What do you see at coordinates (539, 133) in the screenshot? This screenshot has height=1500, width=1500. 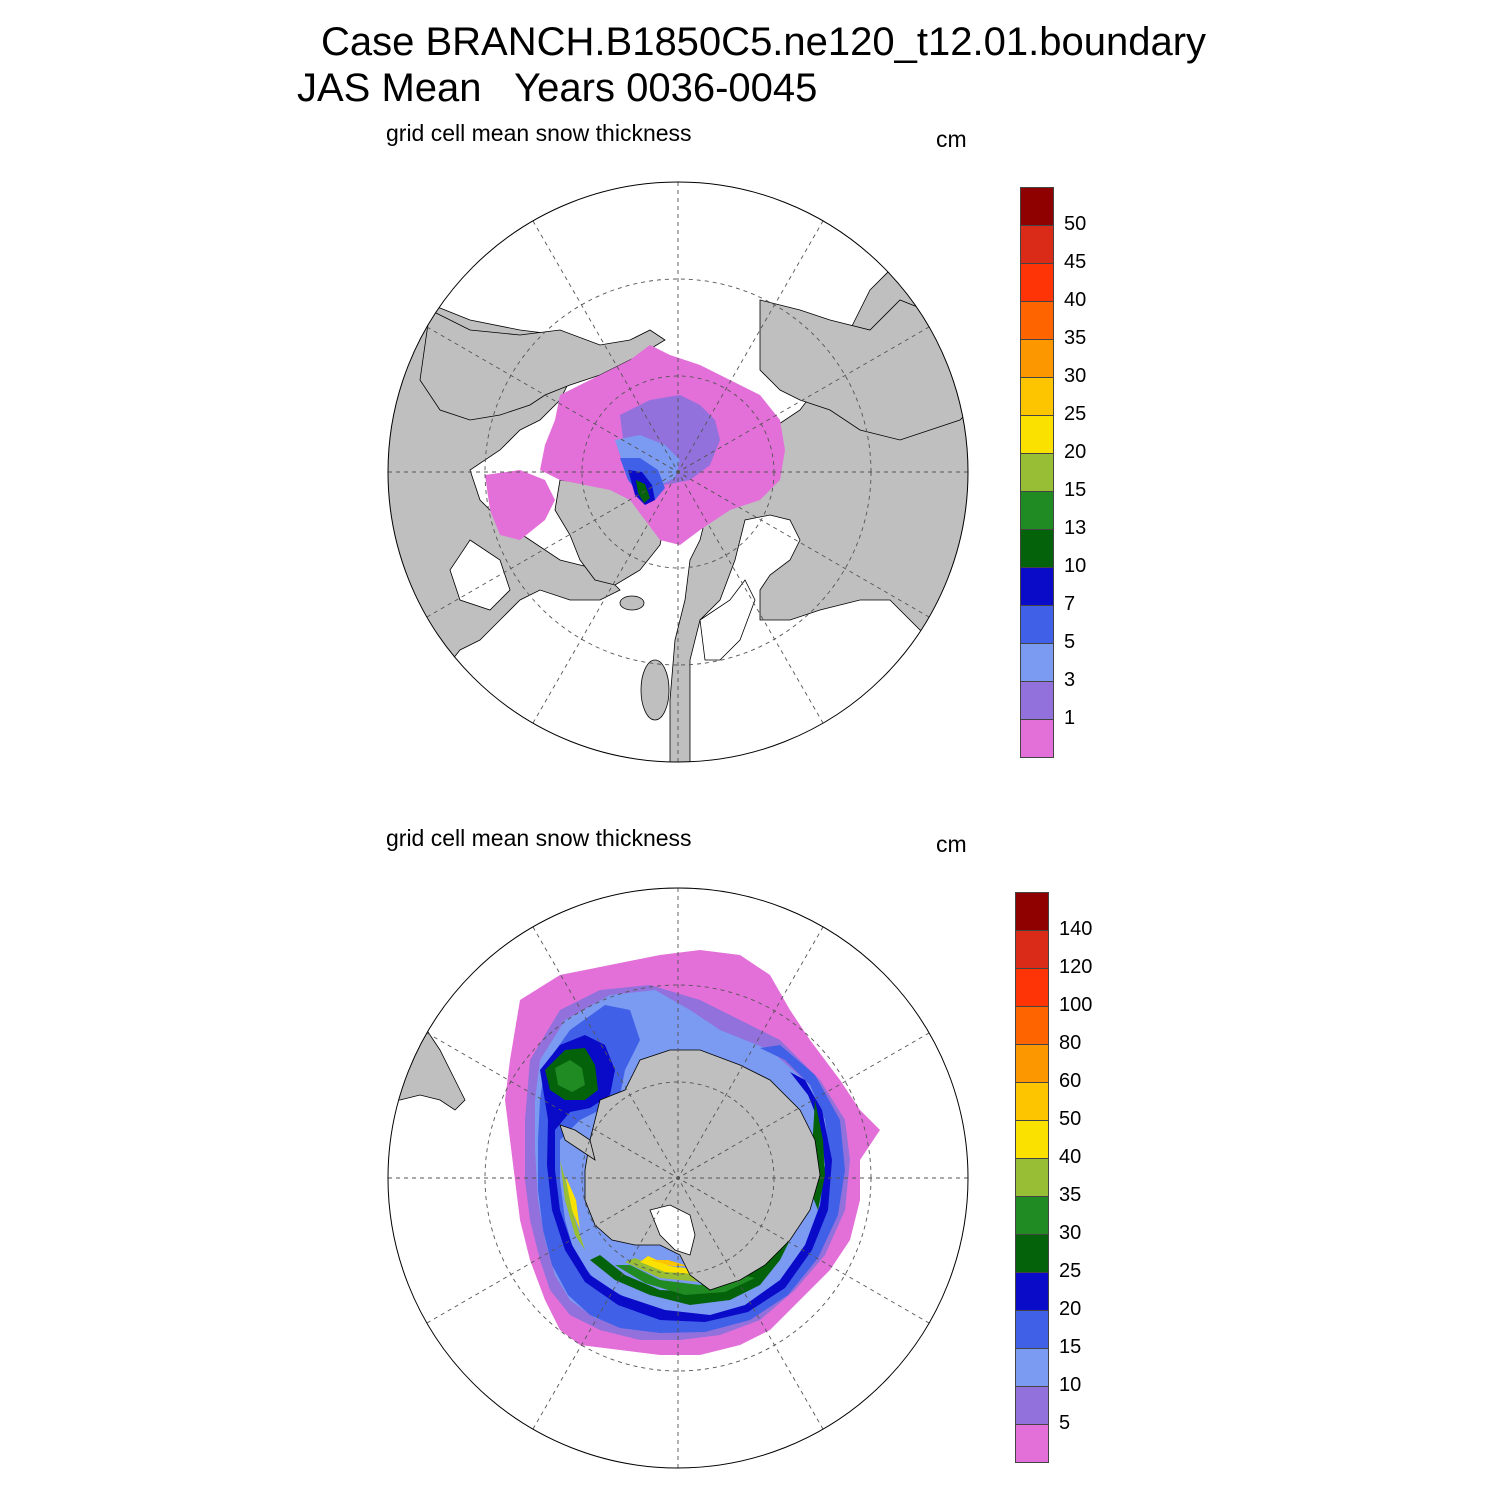 I see `north-panel-label: grid cell mean snow thickness` at bounding box center [539, 133].